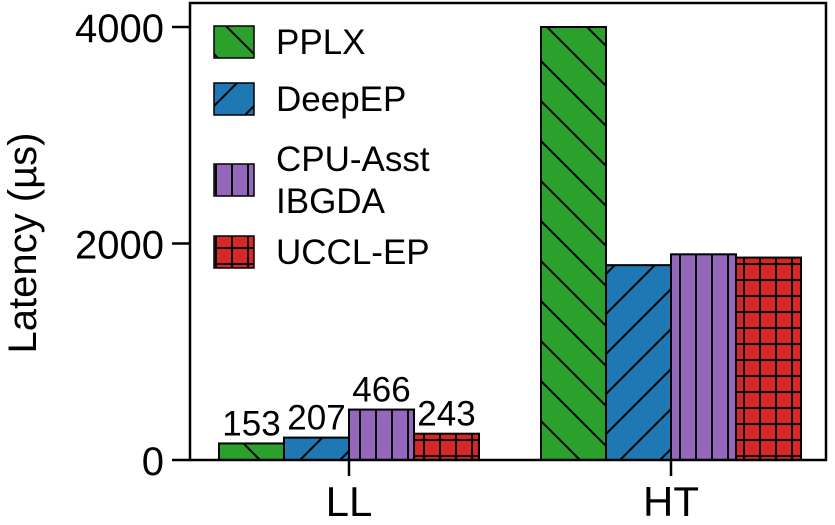 This screenshot has width=835, height=525. I want to click on legend-entry: CPU-Asst IBGDA, so click(321, 180).